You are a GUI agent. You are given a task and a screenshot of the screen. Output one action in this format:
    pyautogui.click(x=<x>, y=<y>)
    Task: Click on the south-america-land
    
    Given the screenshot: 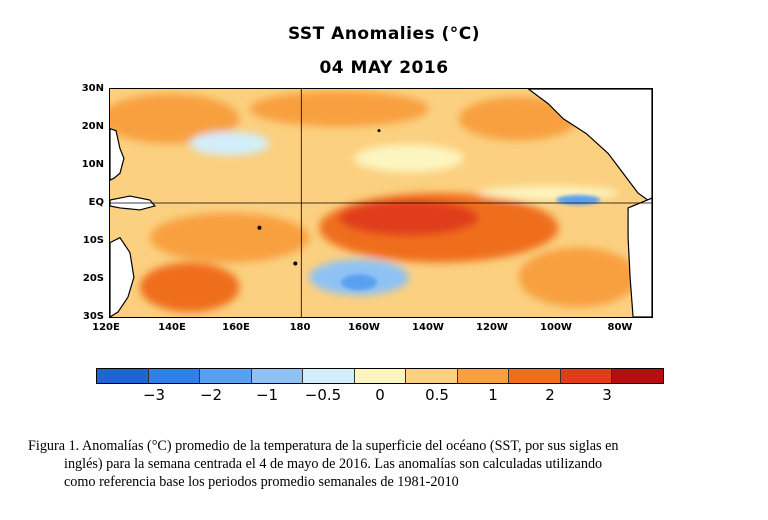 What is the action you would take?
    pyautogui.click(x=640, y=257)
    